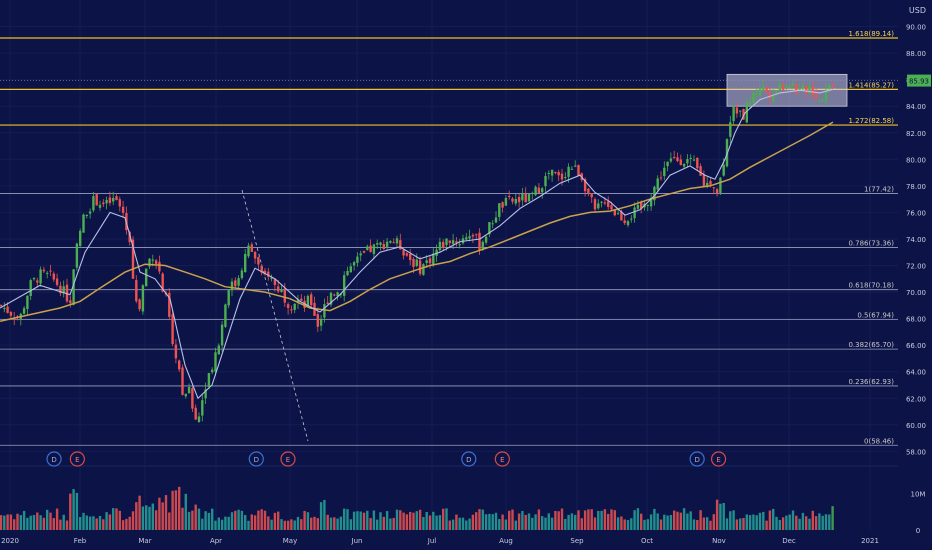 The width and height of the screenshot is (932, 550). What do you see at coordinates (871, 243) in the screenshot?
I see `fib-level-label: 0.786(73.36)` at bounding box center [871, 243].